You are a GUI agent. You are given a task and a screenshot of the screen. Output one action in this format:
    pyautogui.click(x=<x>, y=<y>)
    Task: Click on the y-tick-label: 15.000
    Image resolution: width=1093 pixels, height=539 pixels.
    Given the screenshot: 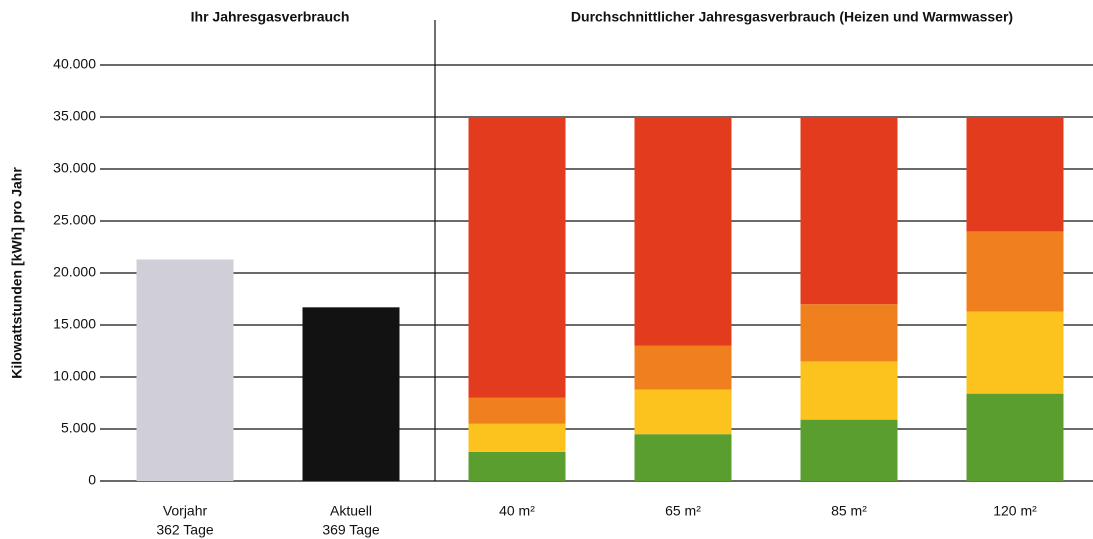 What is the action you would take?
    pyautogui.click(x=74, y=324)
    